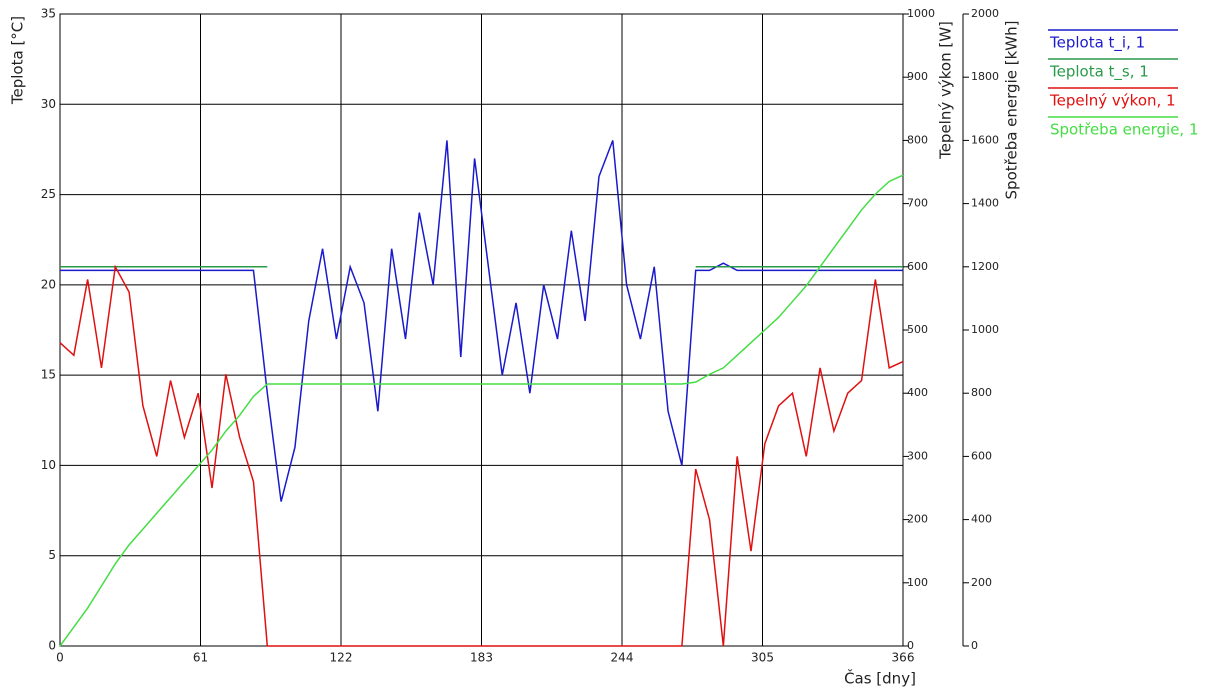  I want to click on y3-tick-label: 1800, so click(985, 76).